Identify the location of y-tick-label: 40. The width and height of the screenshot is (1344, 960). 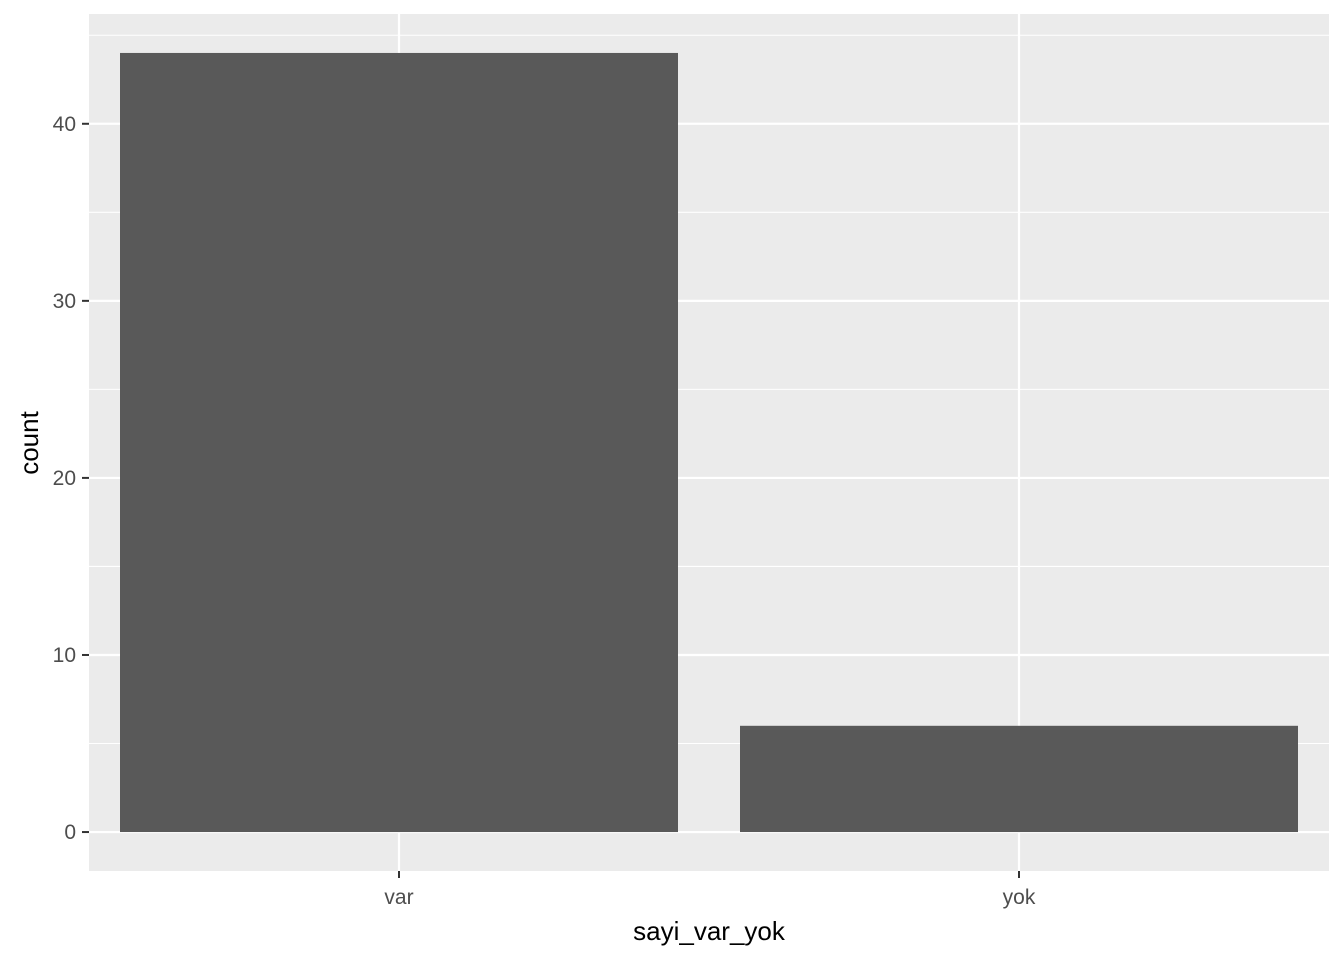
(64, 124).